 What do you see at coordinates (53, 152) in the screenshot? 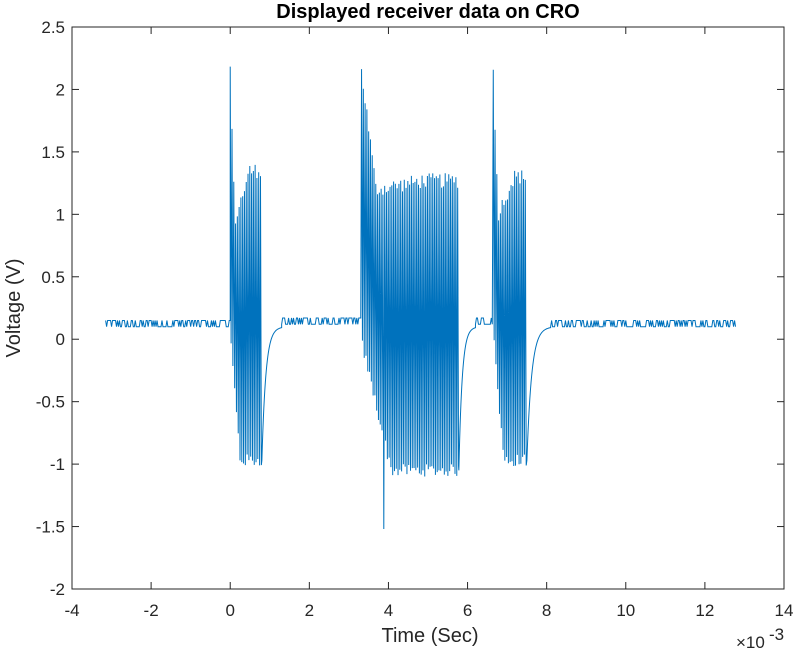
I see `y-tick-label: 1.5` at bounding box center [53, 152].